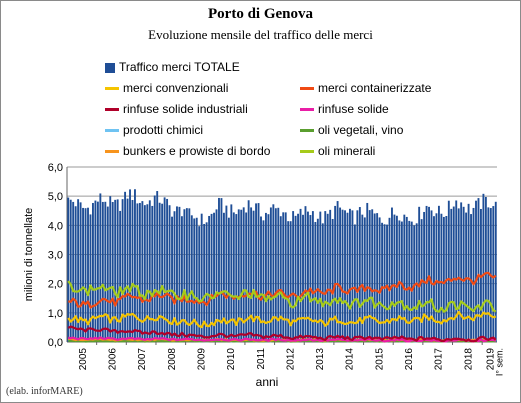 The width and height of the screenshot is (521, 403). What do you see at coordinates (350, 359) in the screenshot?
I see `x-tick-label: 2014` at bounding box center [350, 359].